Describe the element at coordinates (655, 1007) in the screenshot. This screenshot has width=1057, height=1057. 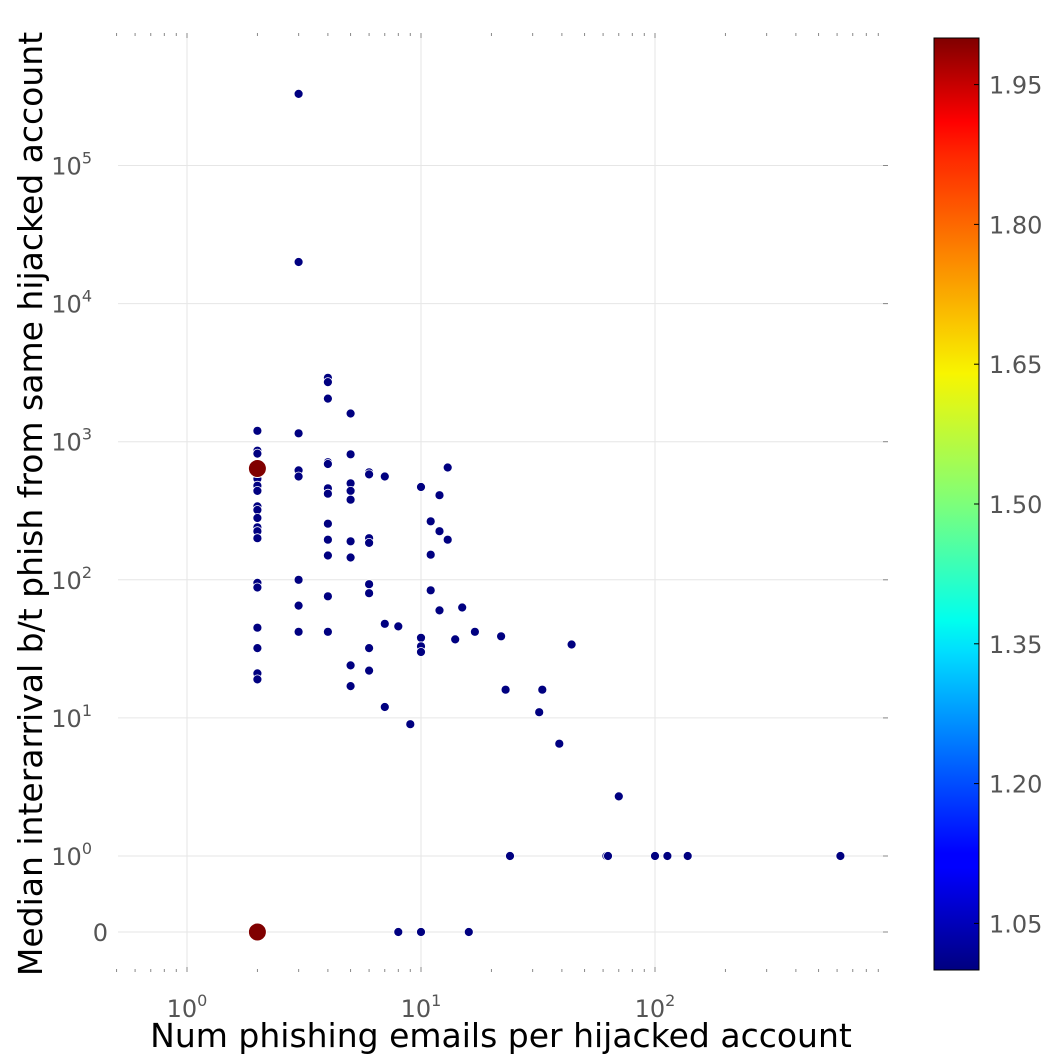
I see `x-tick-label: 10²` at that location.